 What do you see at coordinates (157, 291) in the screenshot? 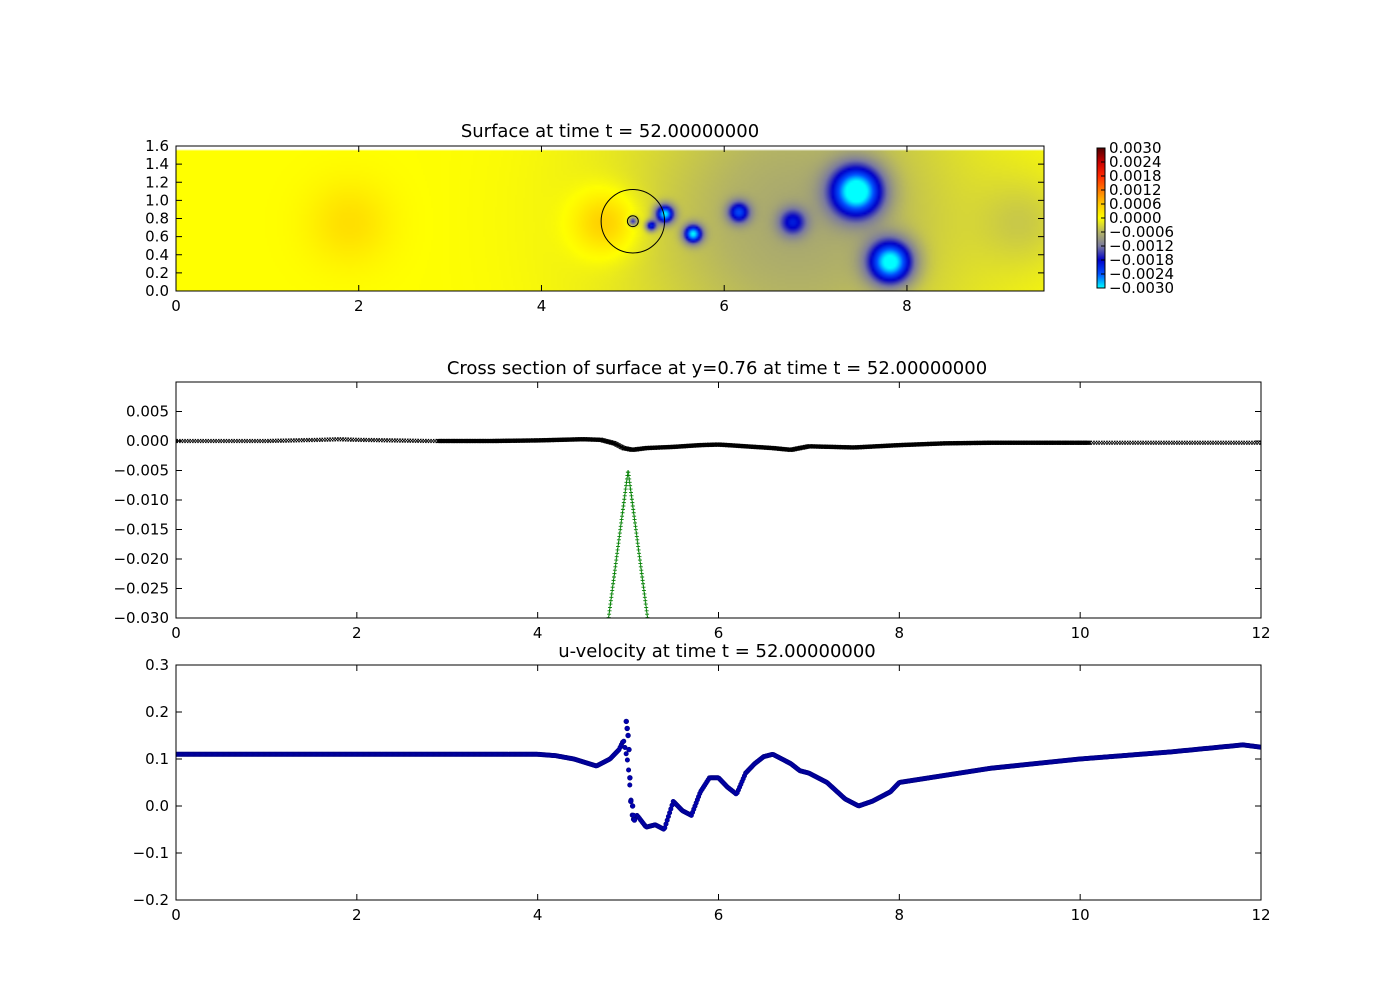
I see `surface-ytick-label: 0.0` at bounding box center [157, 291].